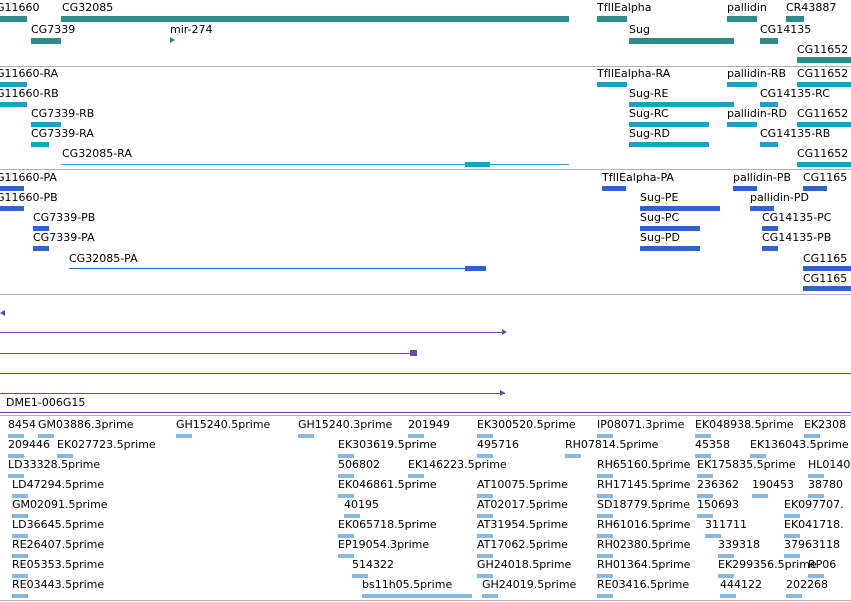 The width and height of the screenshot is (851, 602). What do you see at coordinates (825, 258) in the screenshot?
I see `feature-label: CG1165` at bounding box center [825, 258].